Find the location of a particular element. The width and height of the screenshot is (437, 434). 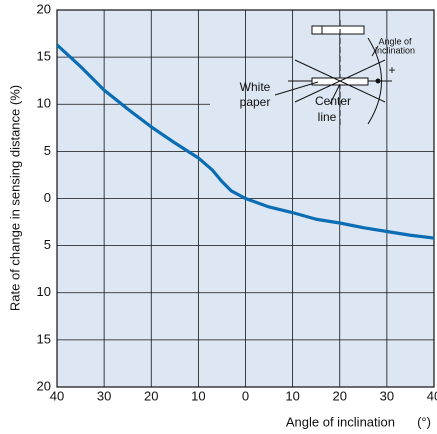

inset-diagram is located at coordinates (333, 74).